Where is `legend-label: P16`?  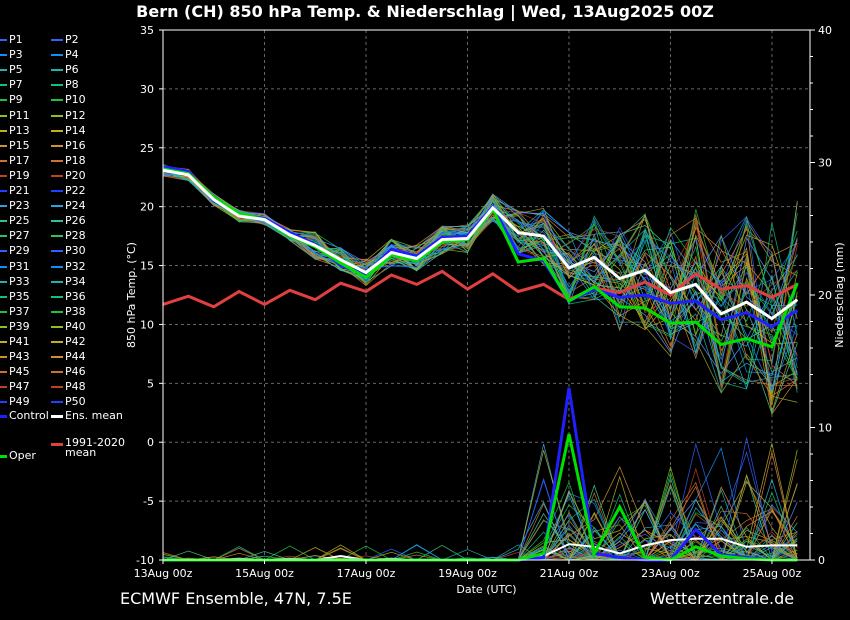
legend-label: P16 is located at coordinates (75, 145).